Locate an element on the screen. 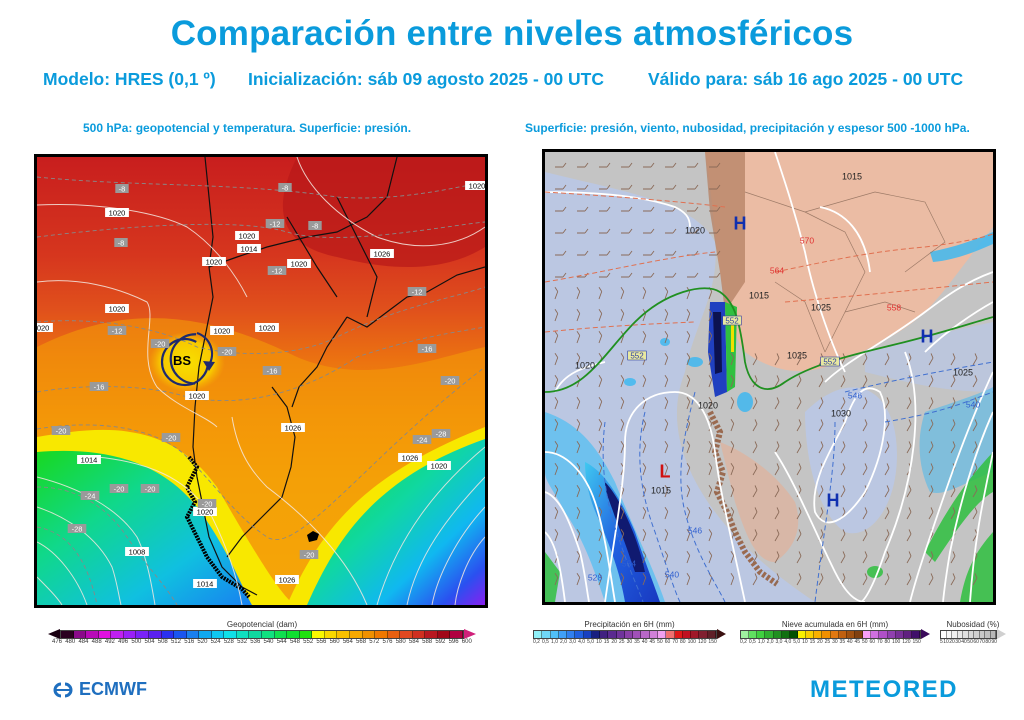  legend-tick: 504 is located at coordinates (149, 642).